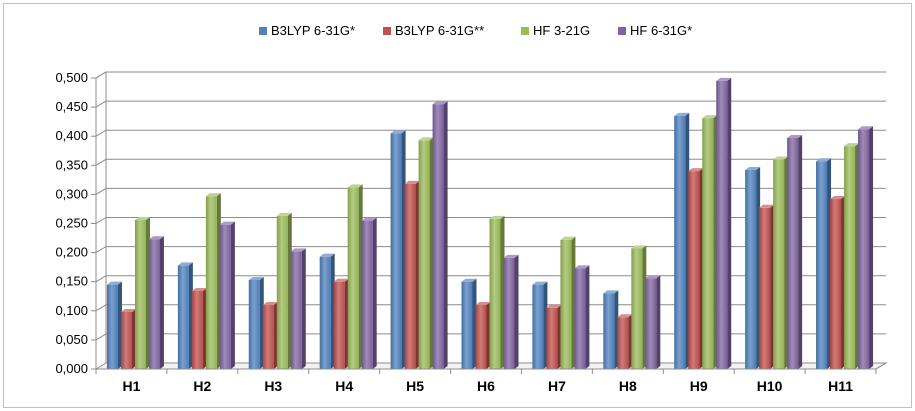  I want to click on y-axis-line, so click(101, 220).